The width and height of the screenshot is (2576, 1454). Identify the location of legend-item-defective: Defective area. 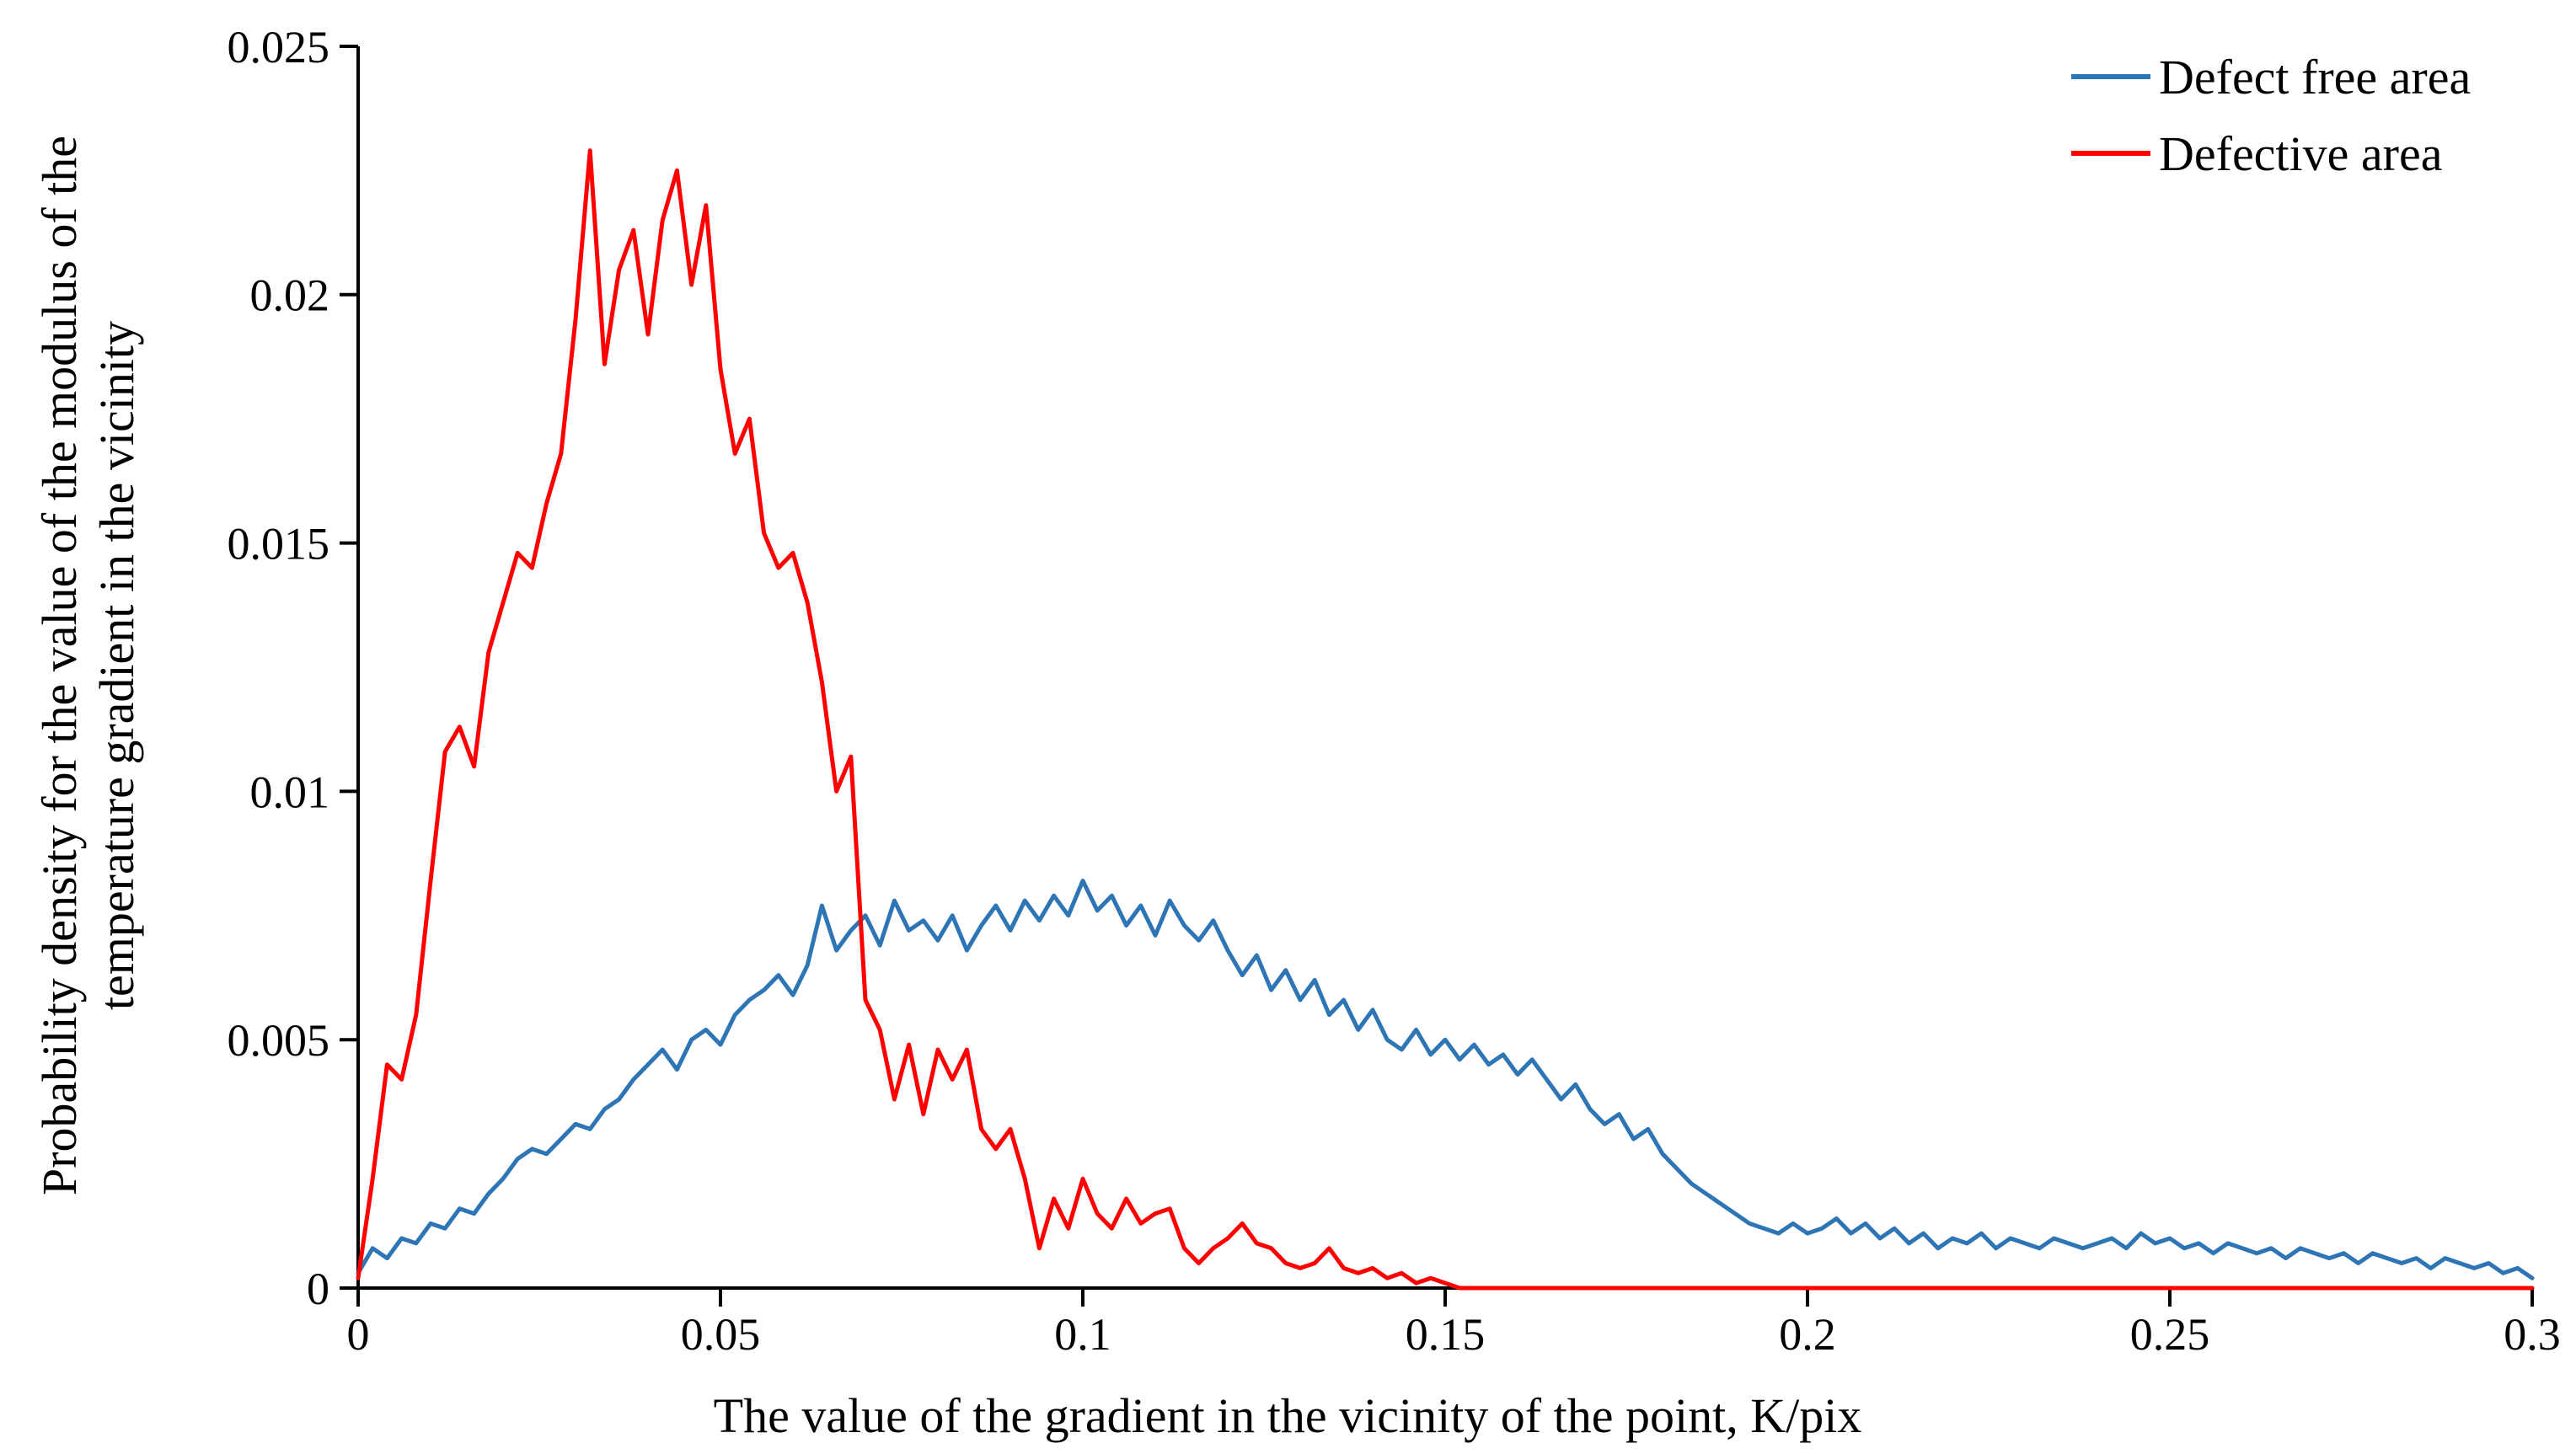
(2257, 153).